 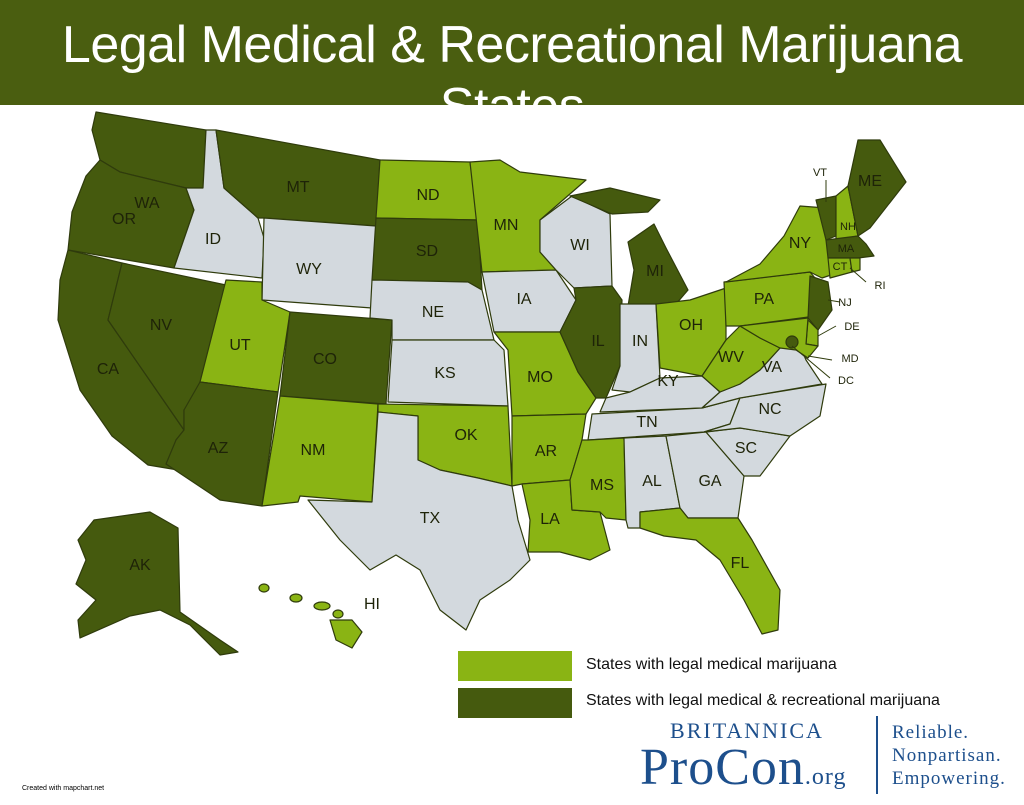 I want to click on state-label-ma: MA, so click(x=846, y=249).